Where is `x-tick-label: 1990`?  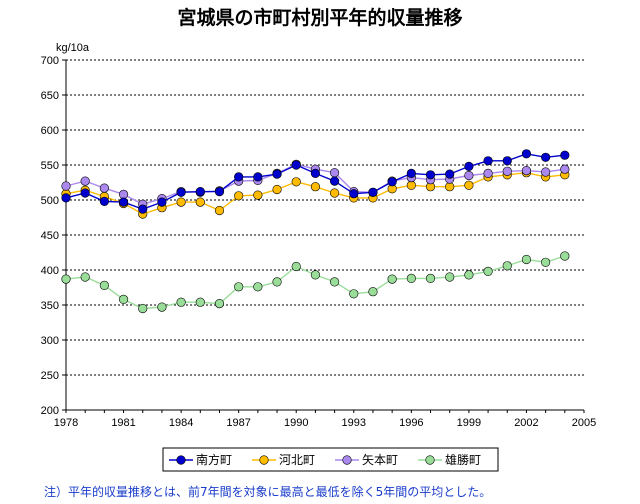
x-tick-label: 1990 is located at coordinates (296, 423).